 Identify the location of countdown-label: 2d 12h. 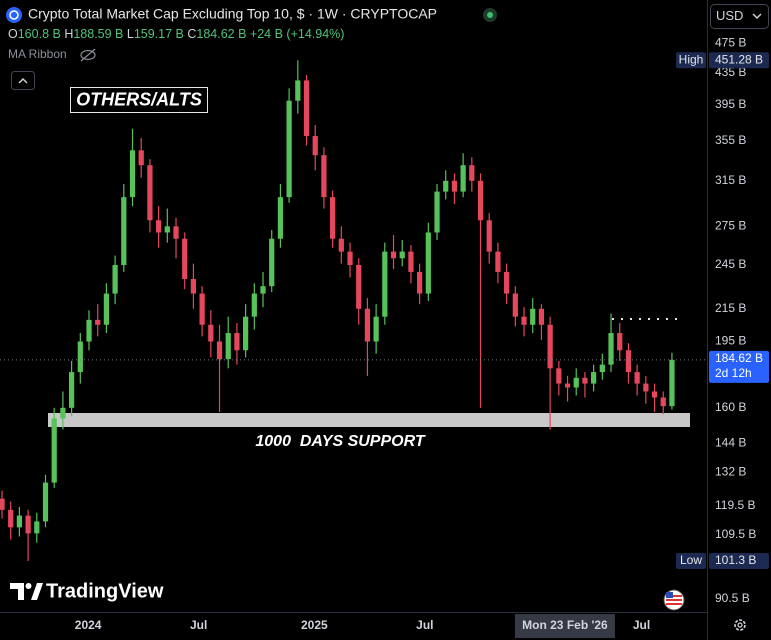
(733, 373).